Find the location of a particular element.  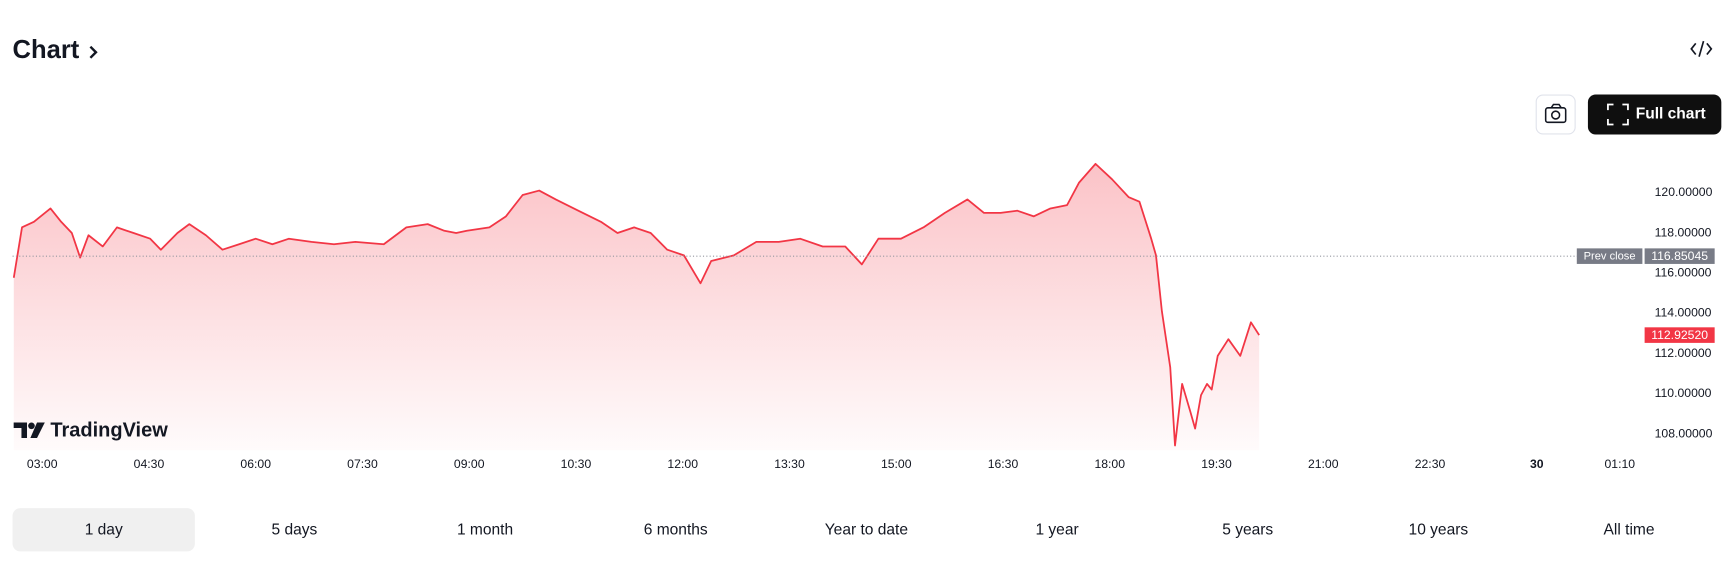

x-tick-label: 13:30 is located at coordinates (789, 464).